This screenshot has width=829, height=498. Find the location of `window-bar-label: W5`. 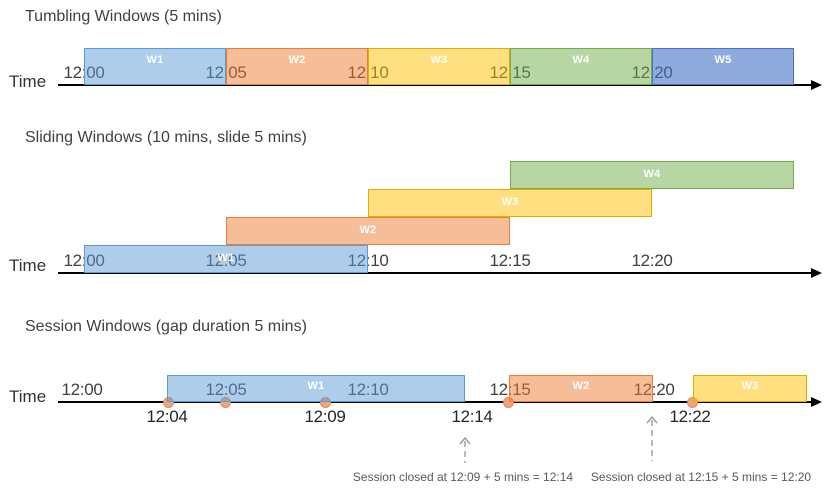

window-bar-label: W5 is located at coordinates (723, 60).